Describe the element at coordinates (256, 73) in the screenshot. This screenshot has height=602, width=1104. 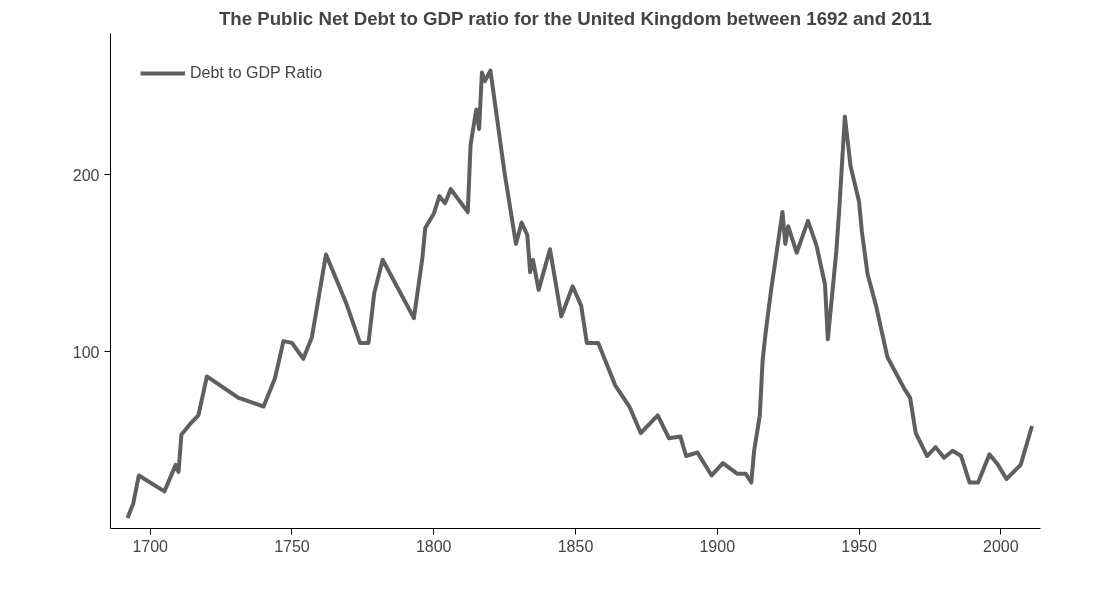
I see `legend-label: Debt to GDP Ratio` at that location.